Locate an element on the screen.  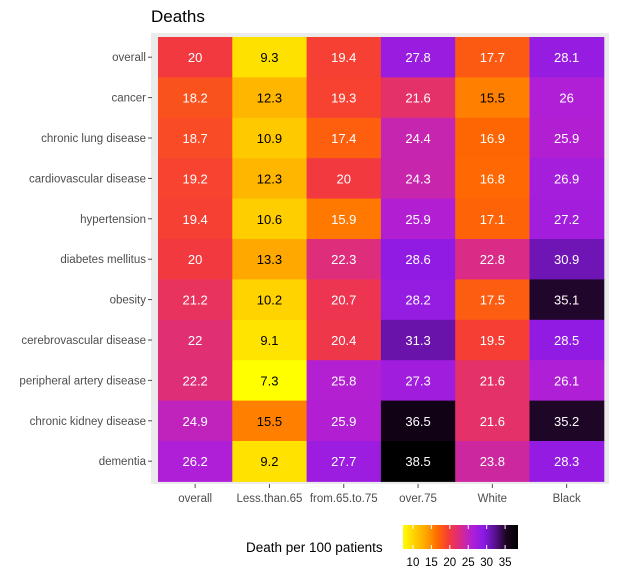
y-tick-label: peripheral artery disease is located at coordinates (82, 381).